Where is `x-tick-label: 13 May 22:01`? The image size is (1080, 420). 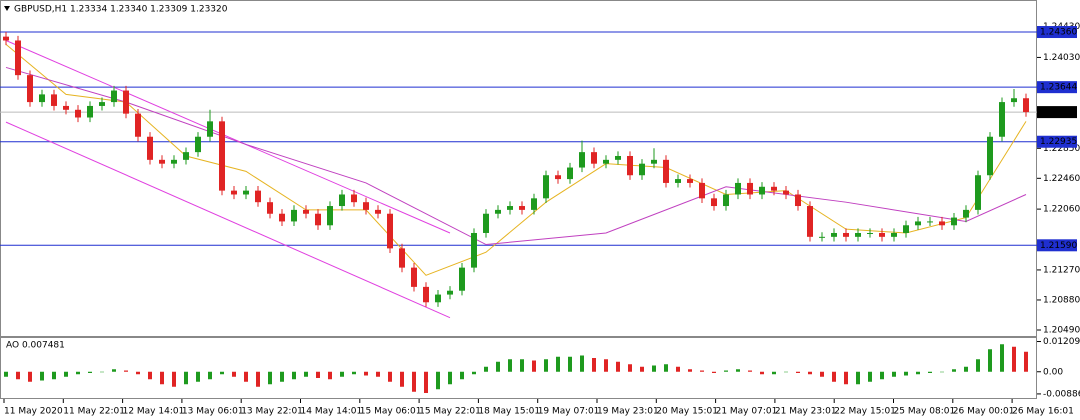
x-tick-label: 13 May 22:01 is located at coordinates (272, 412).